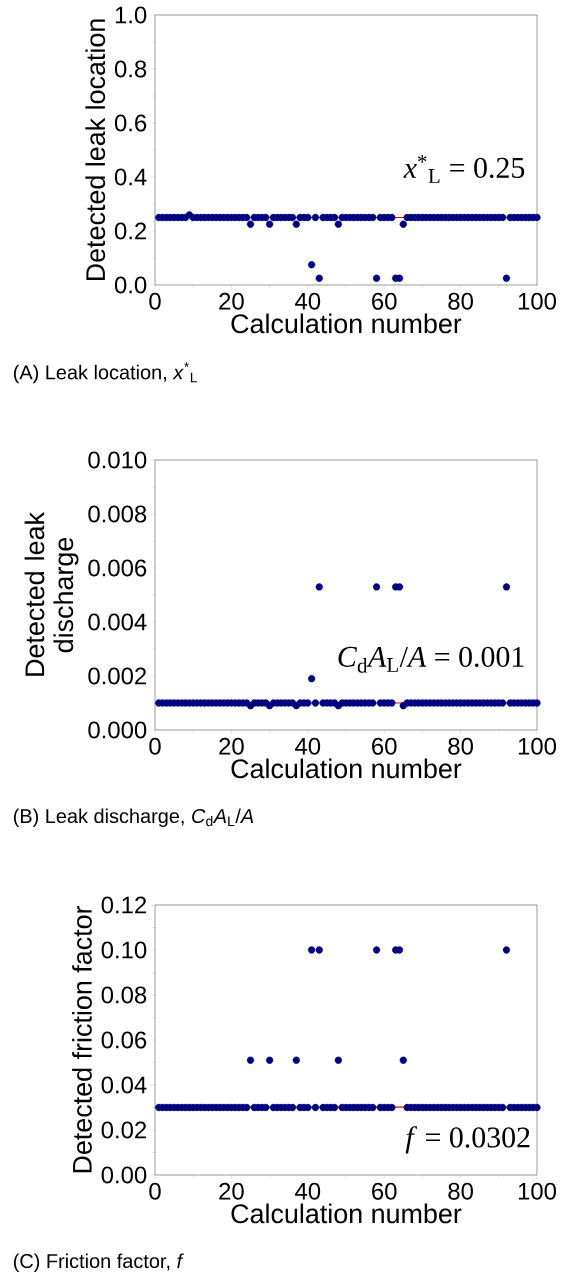 The image size is (568, 1287). Describe the element at coordinates (117, 730) in the screenshot. I see `y-tick-label: 0.000` at that location.